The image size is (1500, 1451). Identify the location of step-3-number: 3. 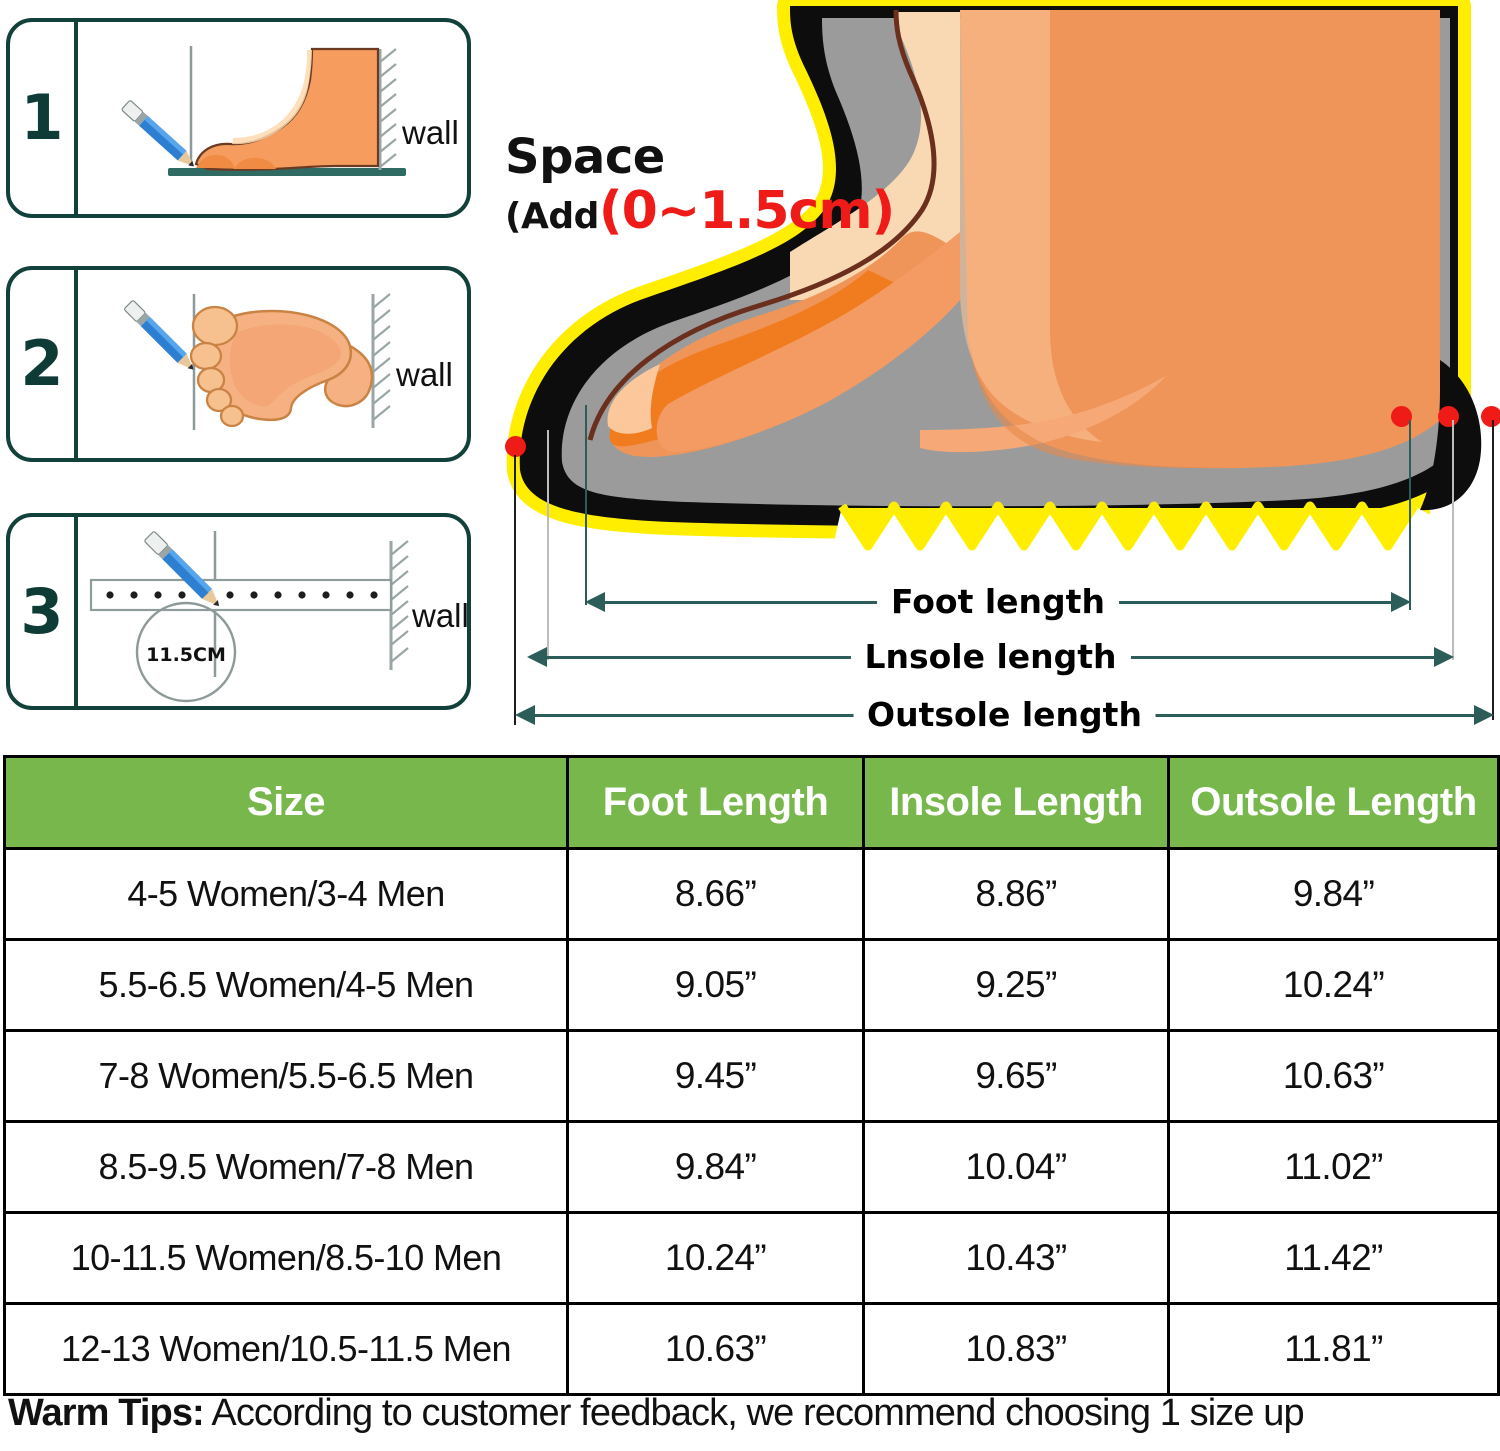
(42, 611).